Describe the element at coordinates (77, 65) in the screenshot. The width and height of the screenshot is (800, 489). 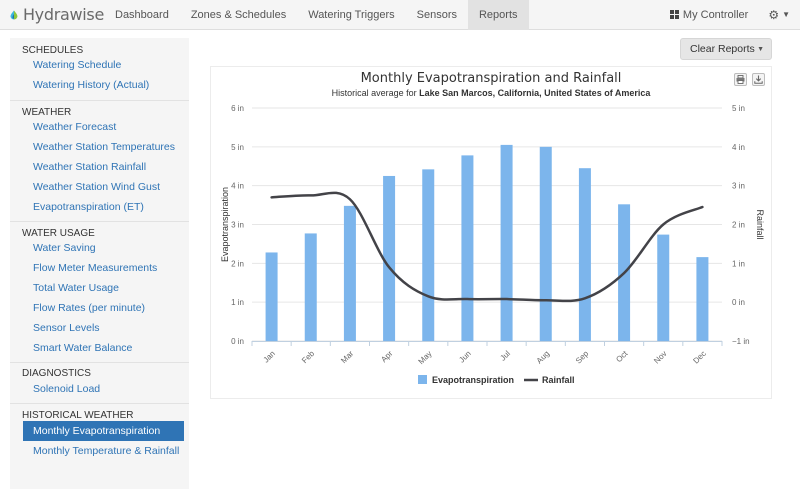
I see `sidebar-item-watering-schedule: Watering Schedule` at that location.